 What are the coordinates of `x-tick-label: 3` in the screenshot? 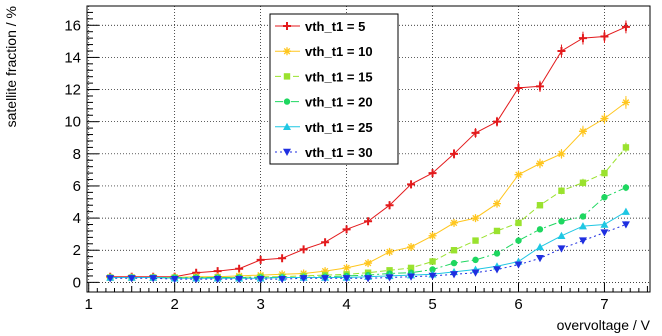 It's located at (260, 304).